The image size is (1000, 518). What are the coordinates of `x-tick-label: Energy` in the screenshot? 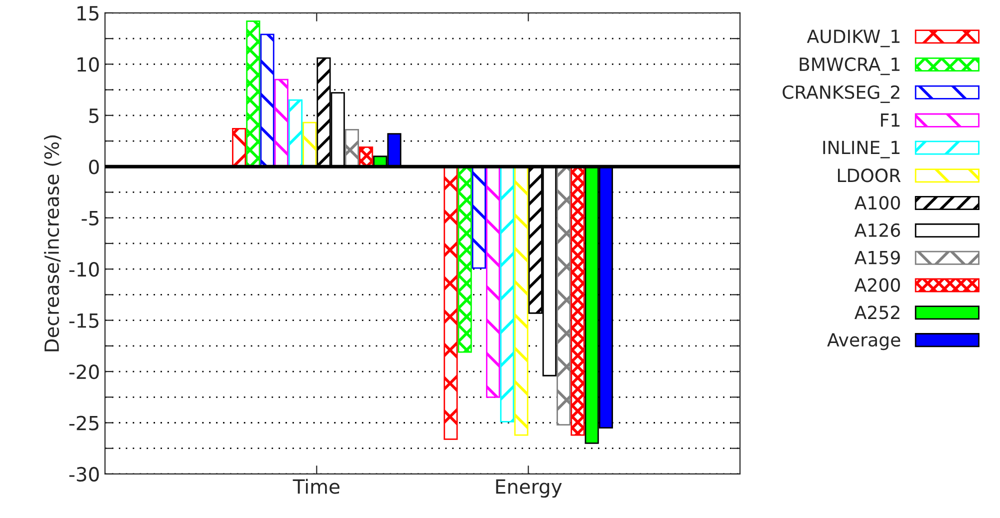 It's located at (529, 488).